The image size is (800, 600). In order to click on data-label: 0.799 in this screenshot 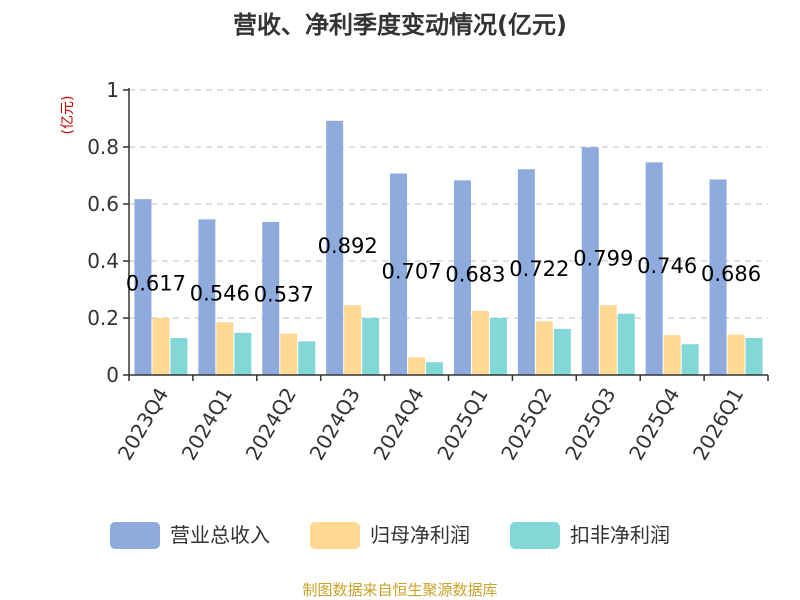, I will do `click(603, 259)`.